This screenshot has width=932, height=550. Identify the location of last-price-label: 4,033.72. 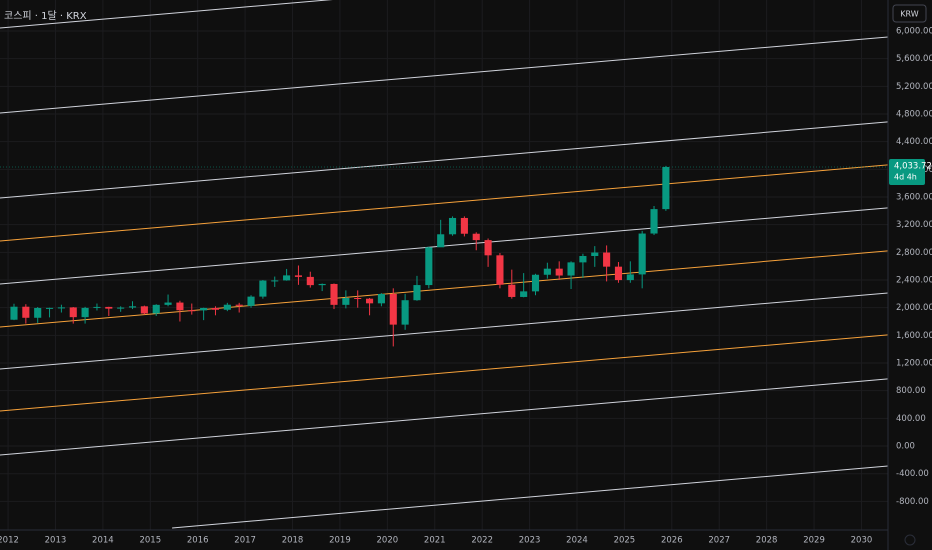
(913, 167).